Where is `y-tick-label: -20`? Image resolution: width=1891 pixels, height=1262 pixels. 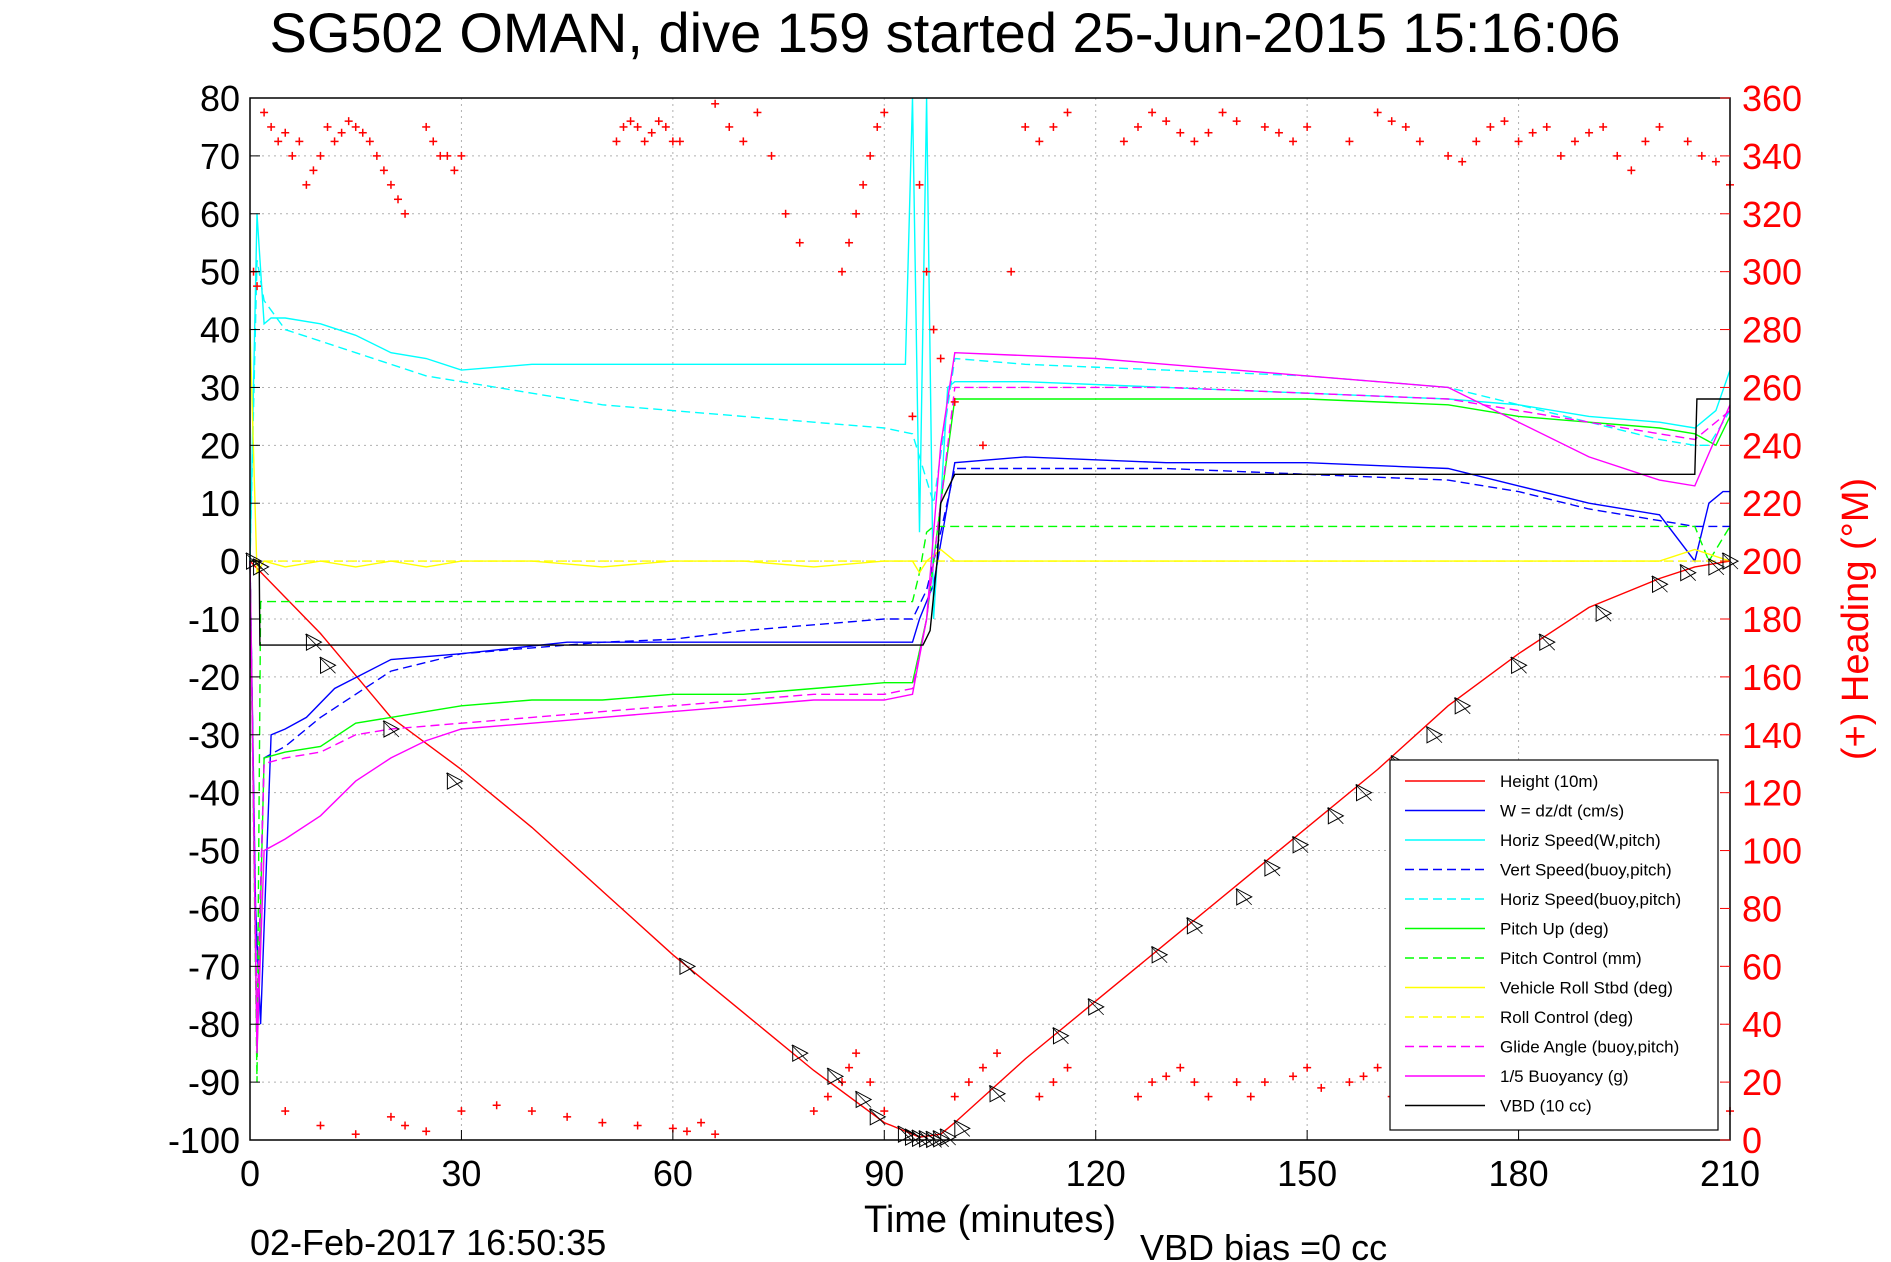
y-tick-label: -20 is located at coordinates (214, 677).